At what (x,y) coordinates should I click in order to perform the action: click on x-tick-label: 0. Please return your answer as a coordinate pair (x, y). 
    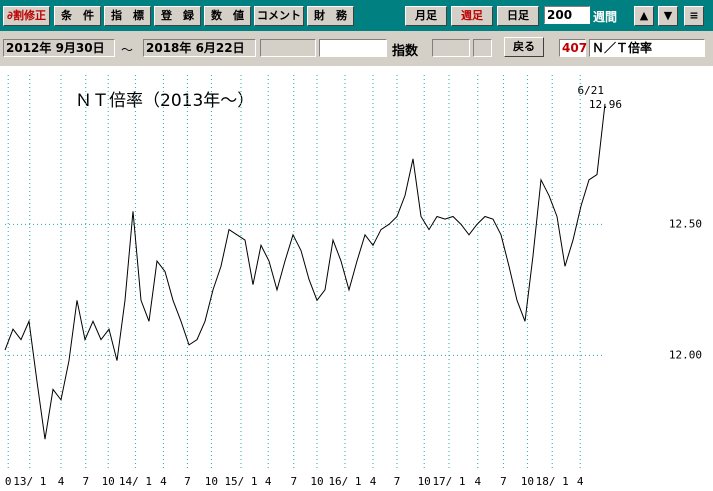
    Looking at the image, I should click on (8, 481).